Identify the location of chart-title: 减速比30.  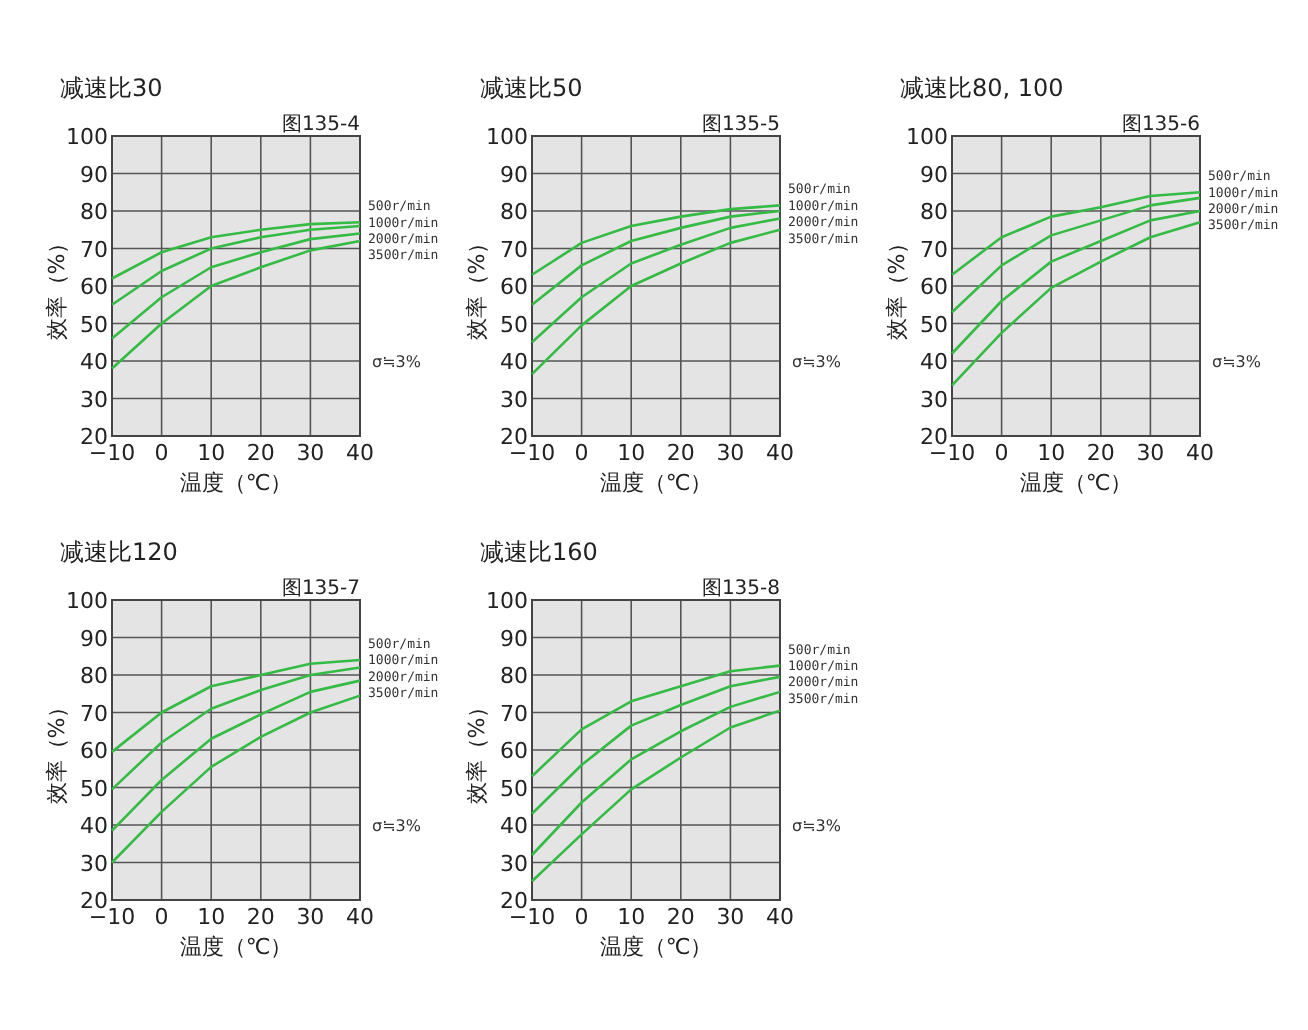
(111, 88).